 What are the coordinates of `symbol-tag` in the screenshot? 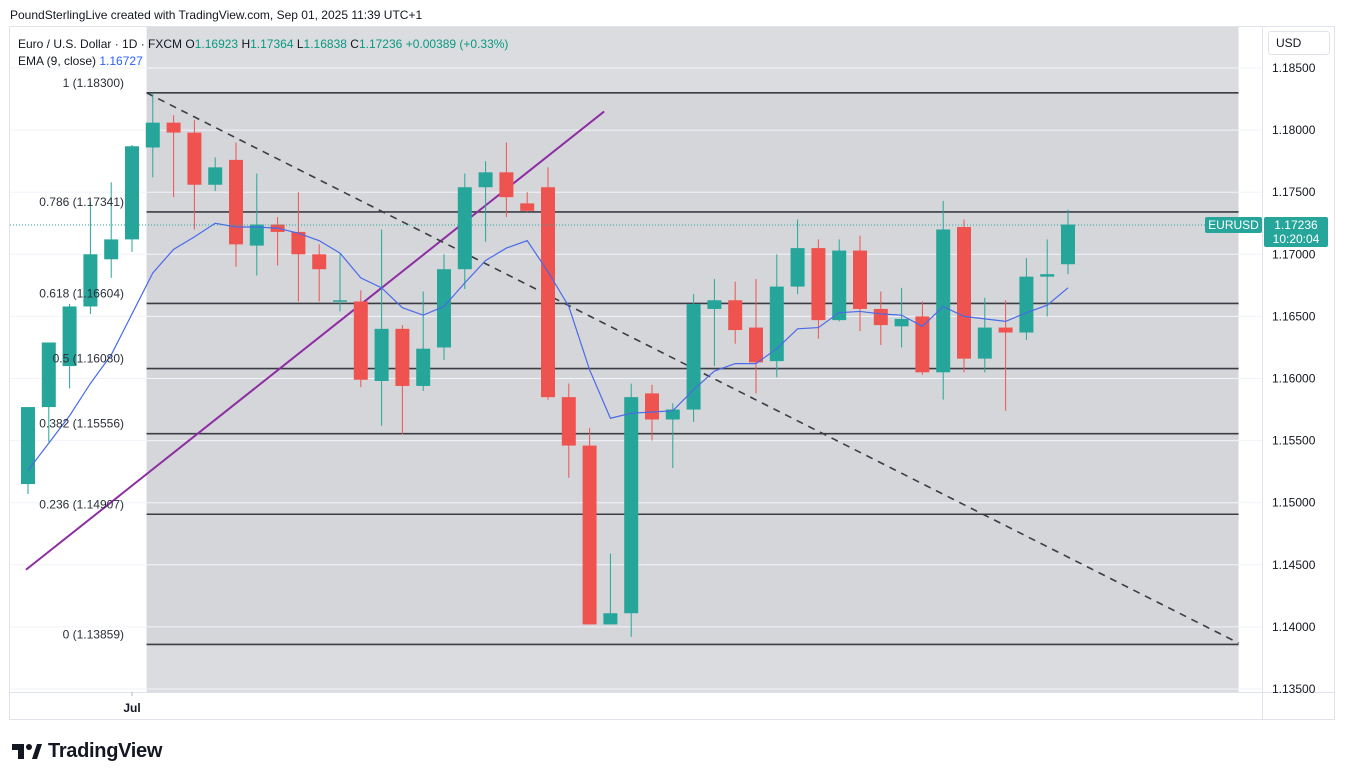 It's located at (1233, 224).